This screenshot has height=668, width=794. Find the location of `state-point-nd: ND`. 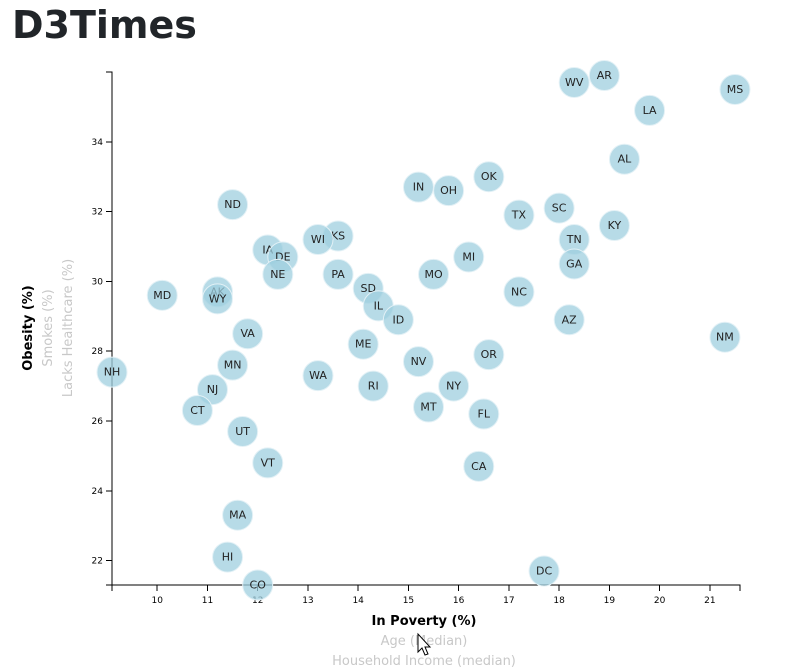

state-point-nd: ND is located at coordinates (233, 205).